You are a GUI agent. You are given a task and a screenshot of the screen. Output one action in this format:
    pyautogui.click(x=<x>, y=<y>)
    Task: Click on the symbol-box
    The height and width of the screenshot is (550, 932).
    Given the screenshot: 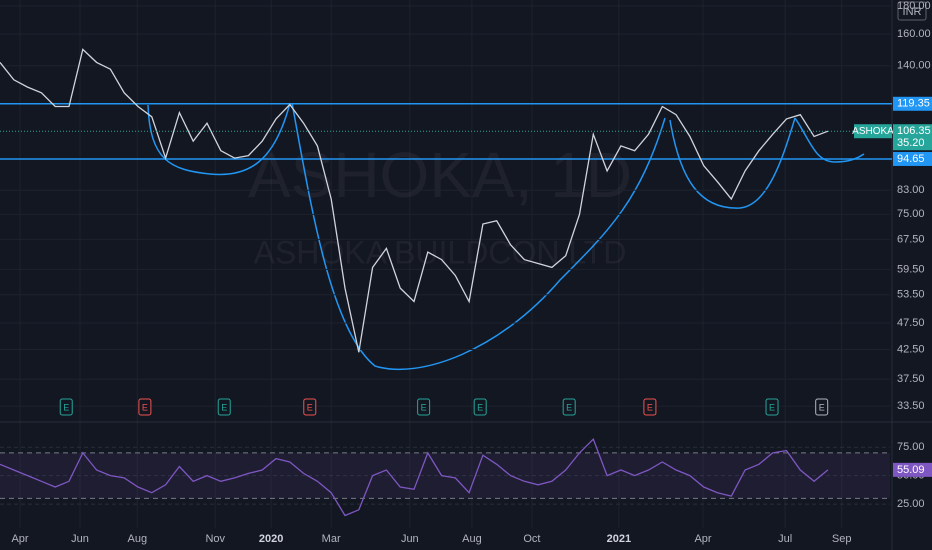 What is the action you would take?
    pyautogui.click(x=873, y=131)
    